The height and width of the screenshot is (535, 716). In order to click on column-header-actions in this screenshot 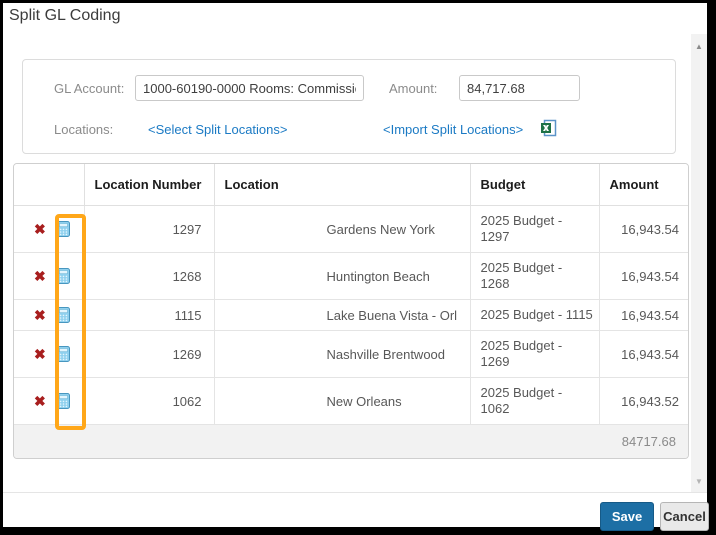, I will do `click(49, 185)`.